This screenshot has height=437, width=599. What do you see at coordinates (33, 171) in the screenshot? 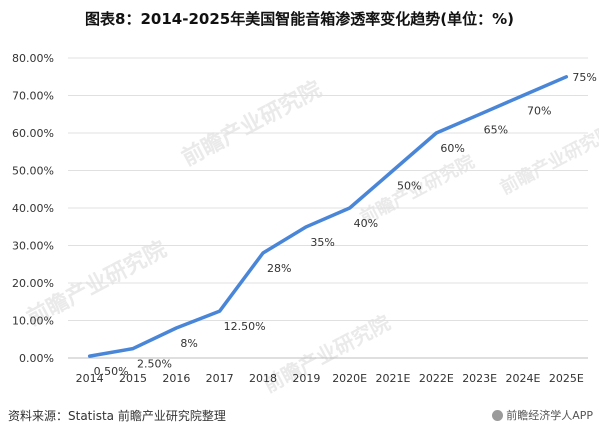
I see `y-tick-label: 50.00%` at bounding box center [33, 171].